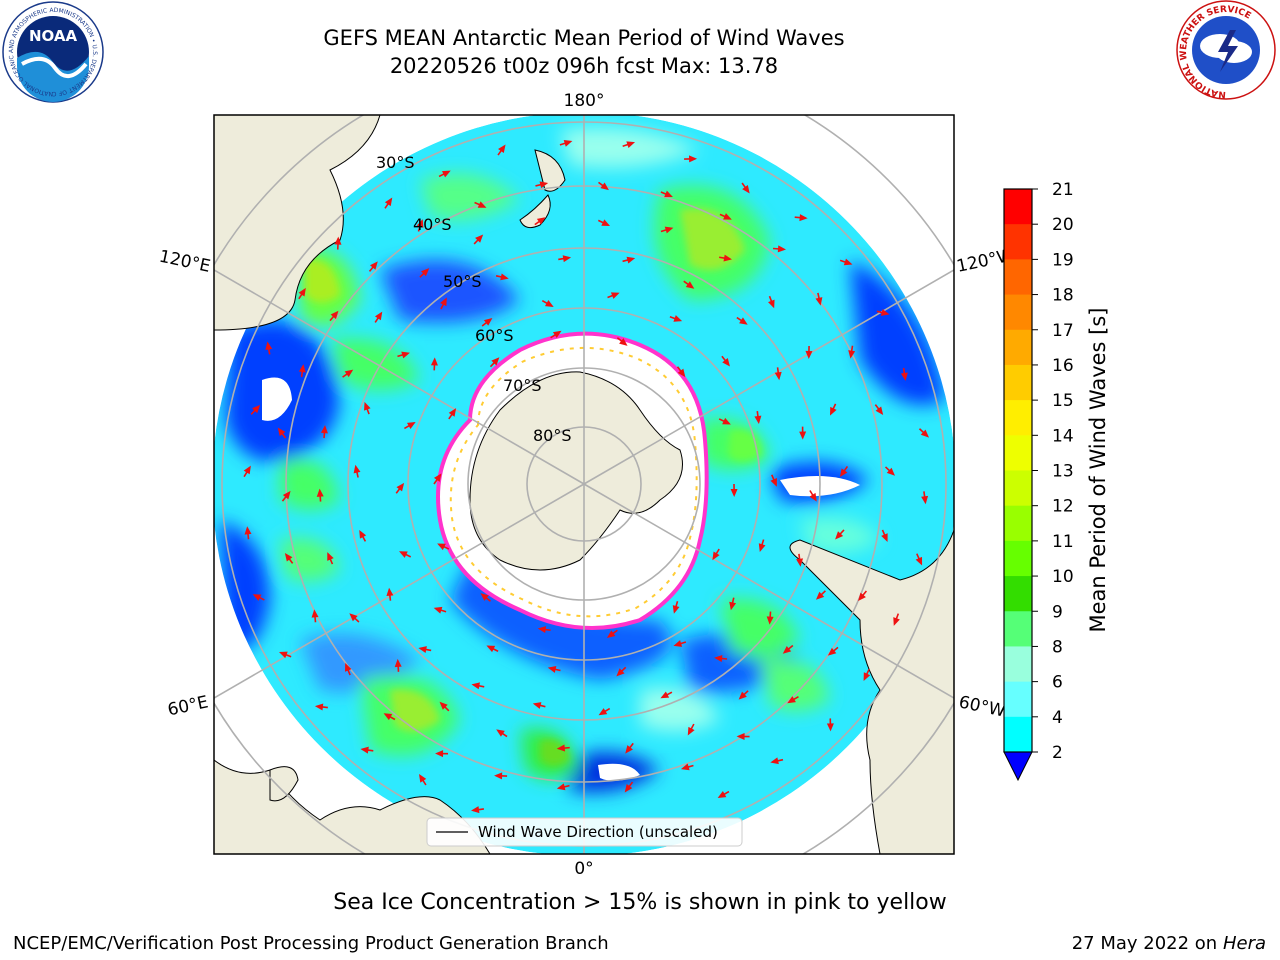 Image resolution: width=1280 pixels, height=960 pixels. Describe the element at coordinates (1226, 50) in the screenshot. I see `nws-logo: NATIONAL WEATHER SERVICE` at that location.